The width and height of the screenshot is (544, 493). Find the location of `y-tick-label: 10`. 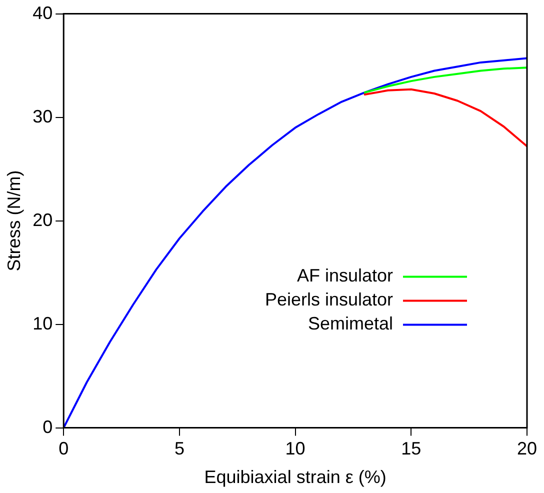

y-tick-label: 10 is located at coordinates (42, 323).